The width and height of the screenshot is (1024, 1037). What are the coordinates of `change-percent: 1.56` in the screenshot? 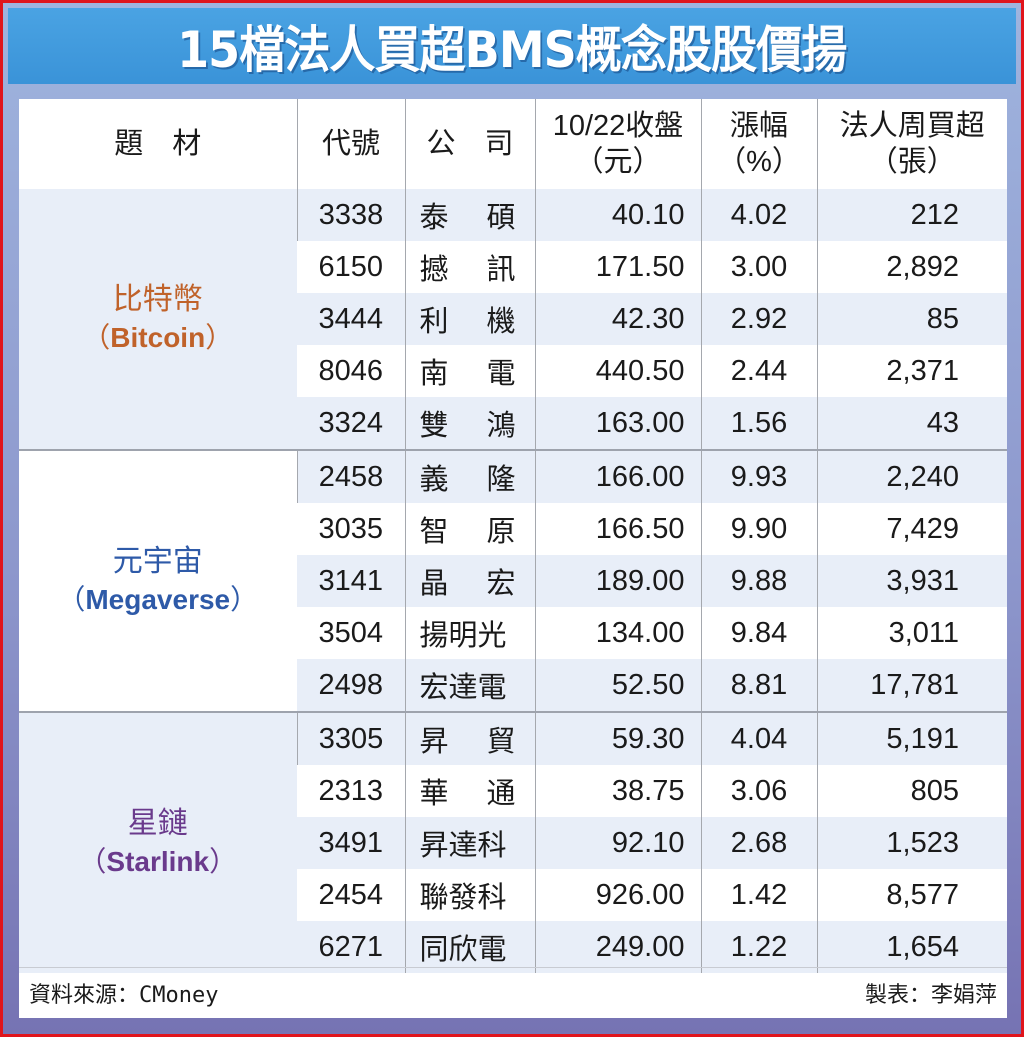 It's located at (758, 423).